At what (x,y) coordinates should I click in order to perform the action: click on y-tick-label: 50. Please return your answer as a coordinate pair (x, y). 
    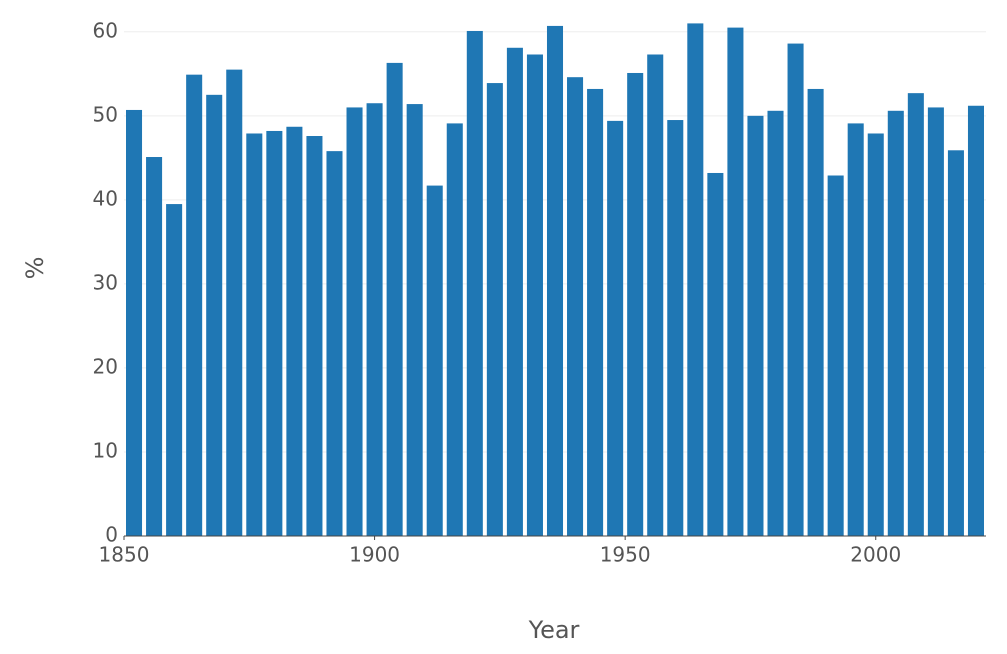
    Looking at the image, I should click on (105, 114).